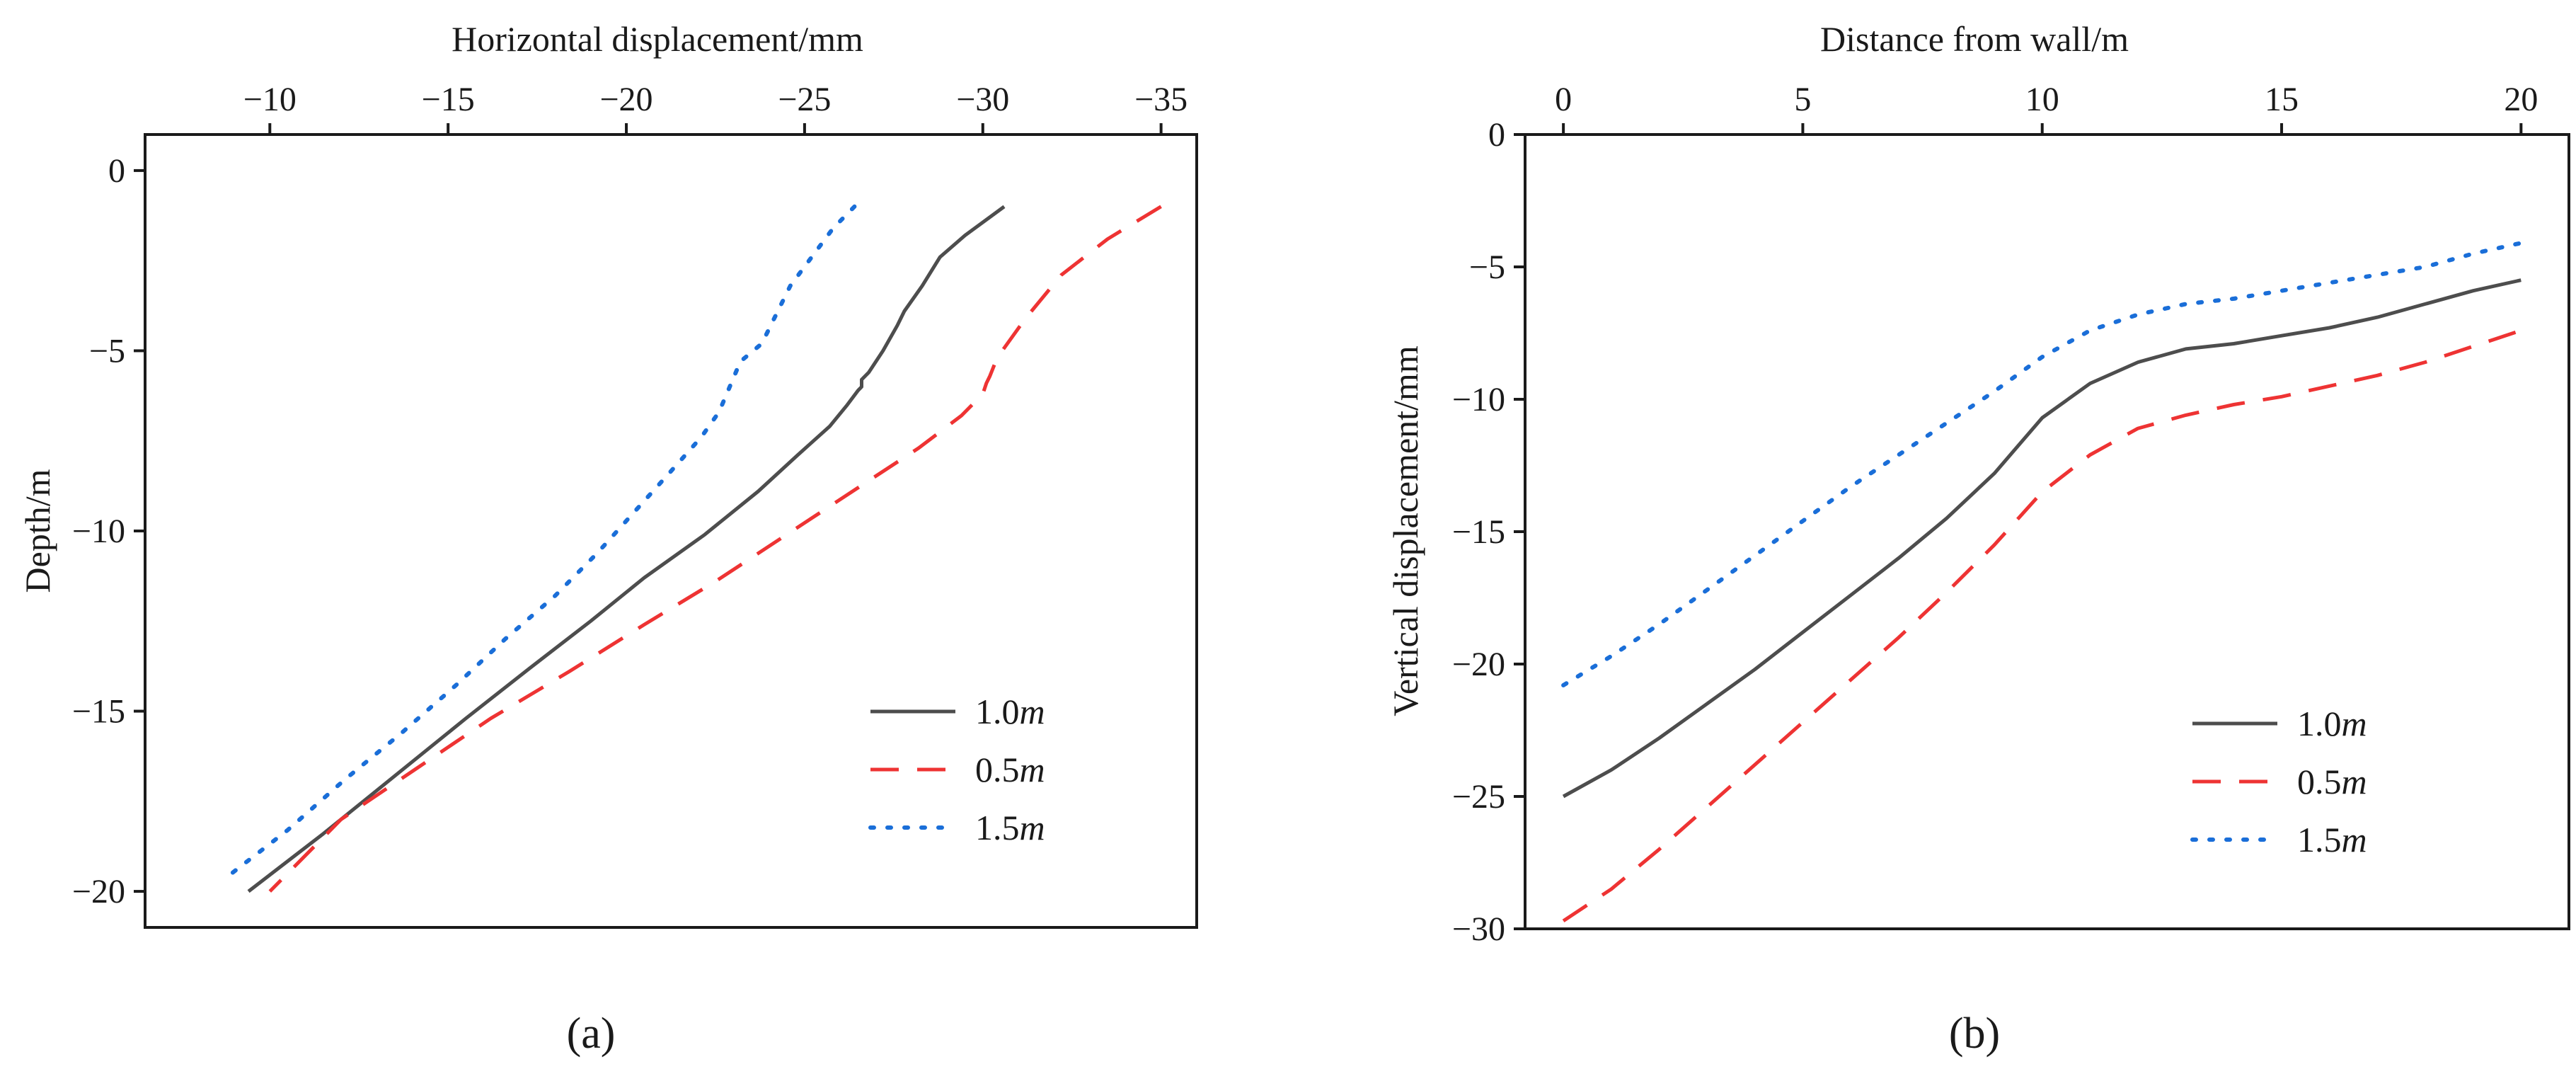 This screenshot has height=1069, width=2576. Describe the element at coordinates (448, 100) in the screenshot. I see `x-tick-label: −15` at that location.